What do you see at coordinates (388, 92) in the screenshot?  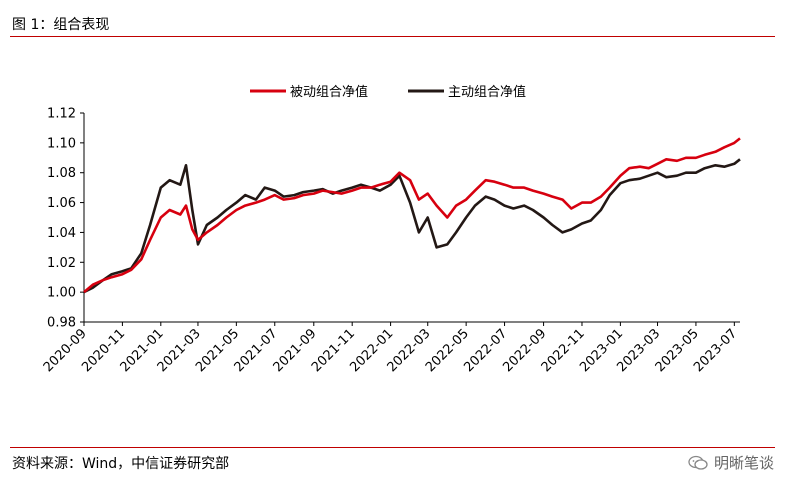 I see `chart-legend: 被动组合净值 主动组合净值` at bounding box center [388, 92].